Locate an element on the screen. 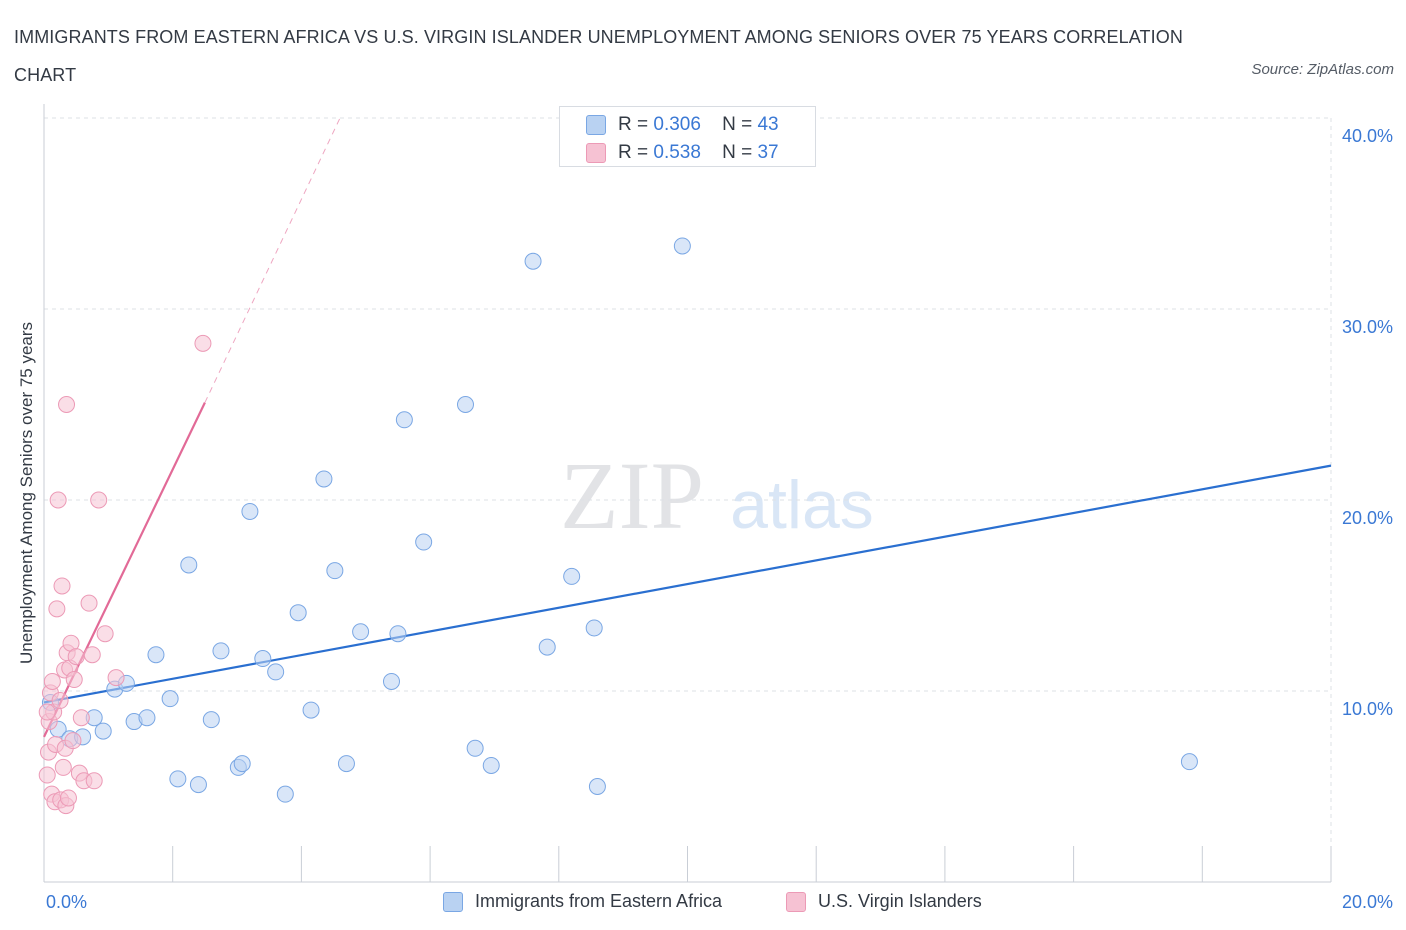  legend-r-value: 0.538 is located at coordinates (677, 152).